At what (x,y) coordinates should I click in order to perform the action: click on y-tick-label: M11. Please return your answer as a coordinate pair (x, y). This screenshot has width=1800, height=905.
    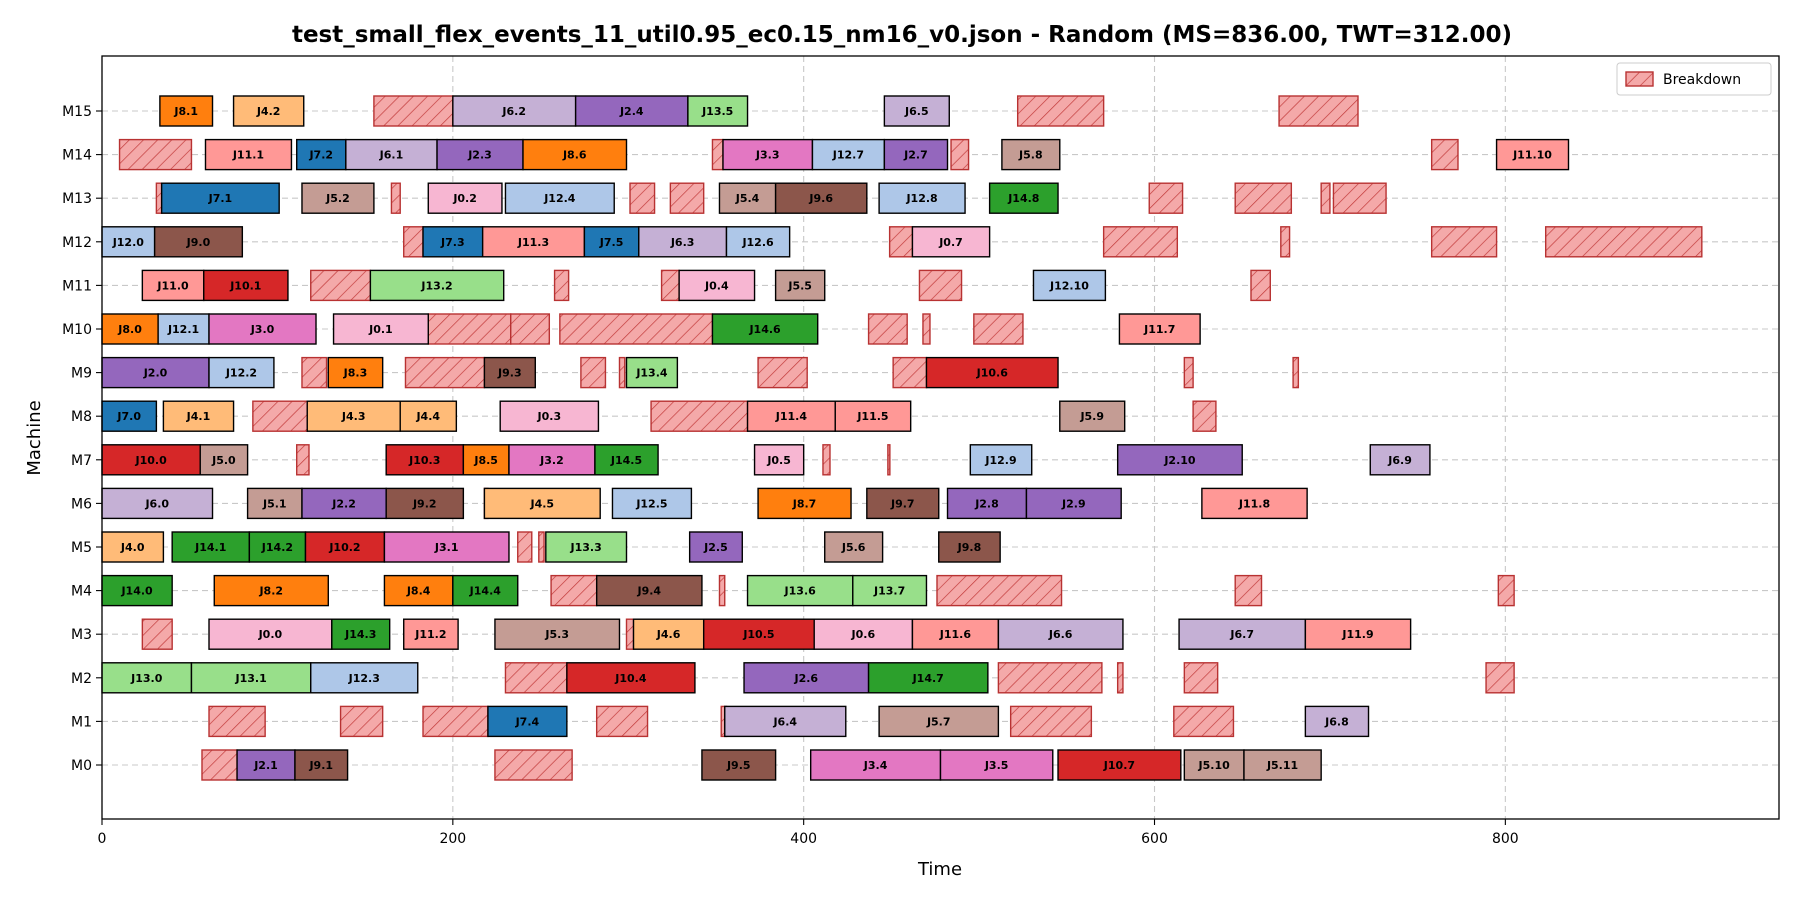
    Looking at the image, I should click on (77, 286).